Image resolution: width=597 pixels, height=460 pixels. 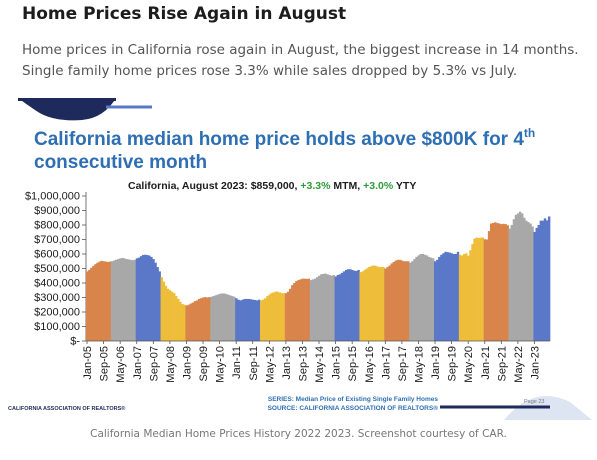 I want to click on x-tick-label: May-12, so click(x=270, y=364).